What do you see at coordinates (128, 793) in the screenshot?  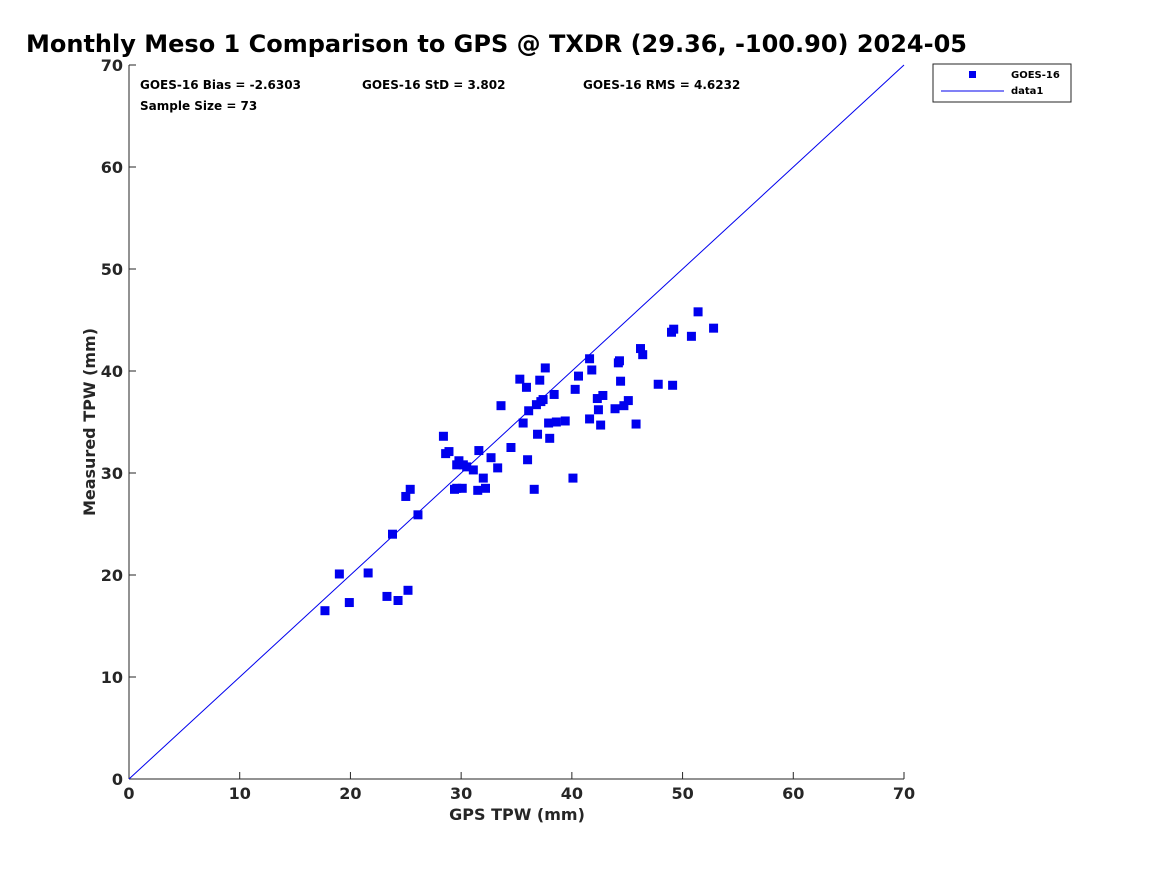 I see `x-tick-label: 0` at bounding box center [128, 793].